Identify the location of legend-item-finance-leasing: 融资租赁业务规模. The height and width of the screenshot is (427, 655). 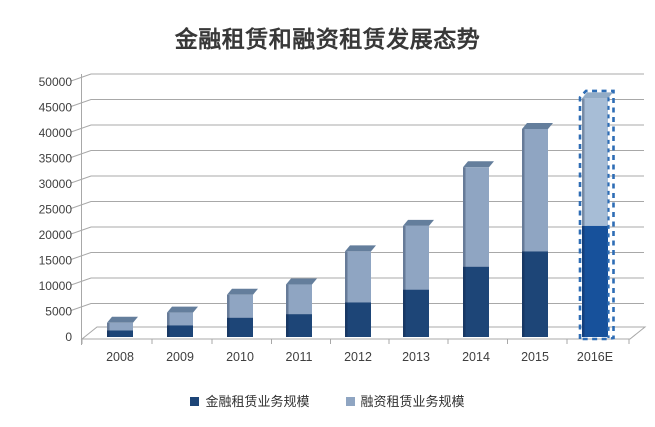
(405, 400).